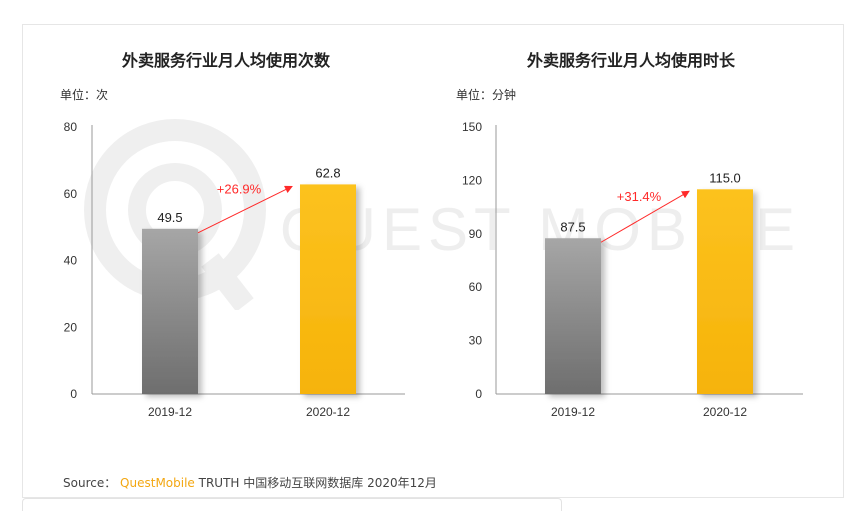 This screenshot has height=511, width=866. What do you see at coordinates (476, 341) in the screenshot?
I see `y-tick-label: 30` at bounding box center [476, 341].